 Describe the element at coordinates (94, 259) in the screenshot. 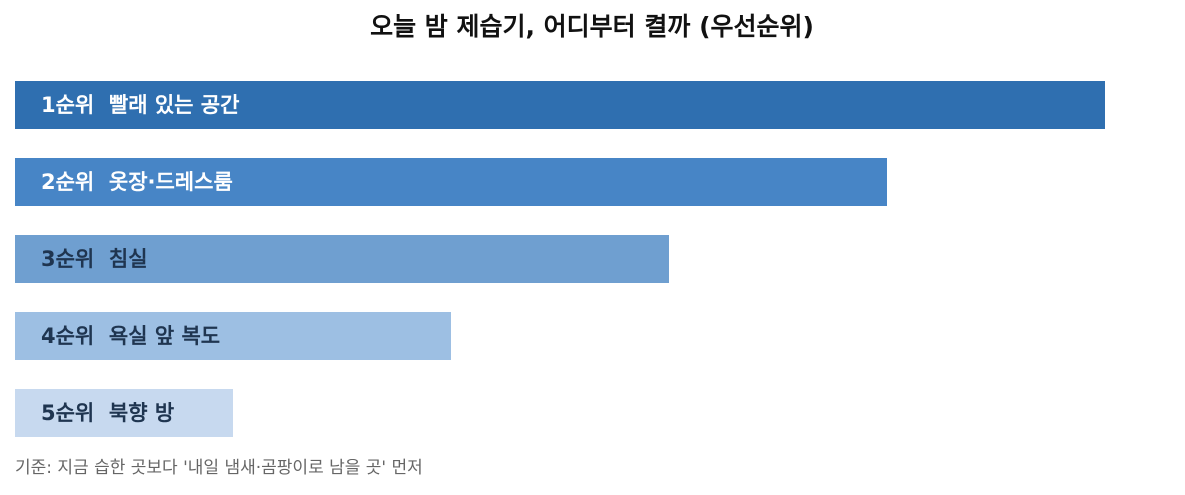

I see `bar-label: 3순위 침실` at that location.